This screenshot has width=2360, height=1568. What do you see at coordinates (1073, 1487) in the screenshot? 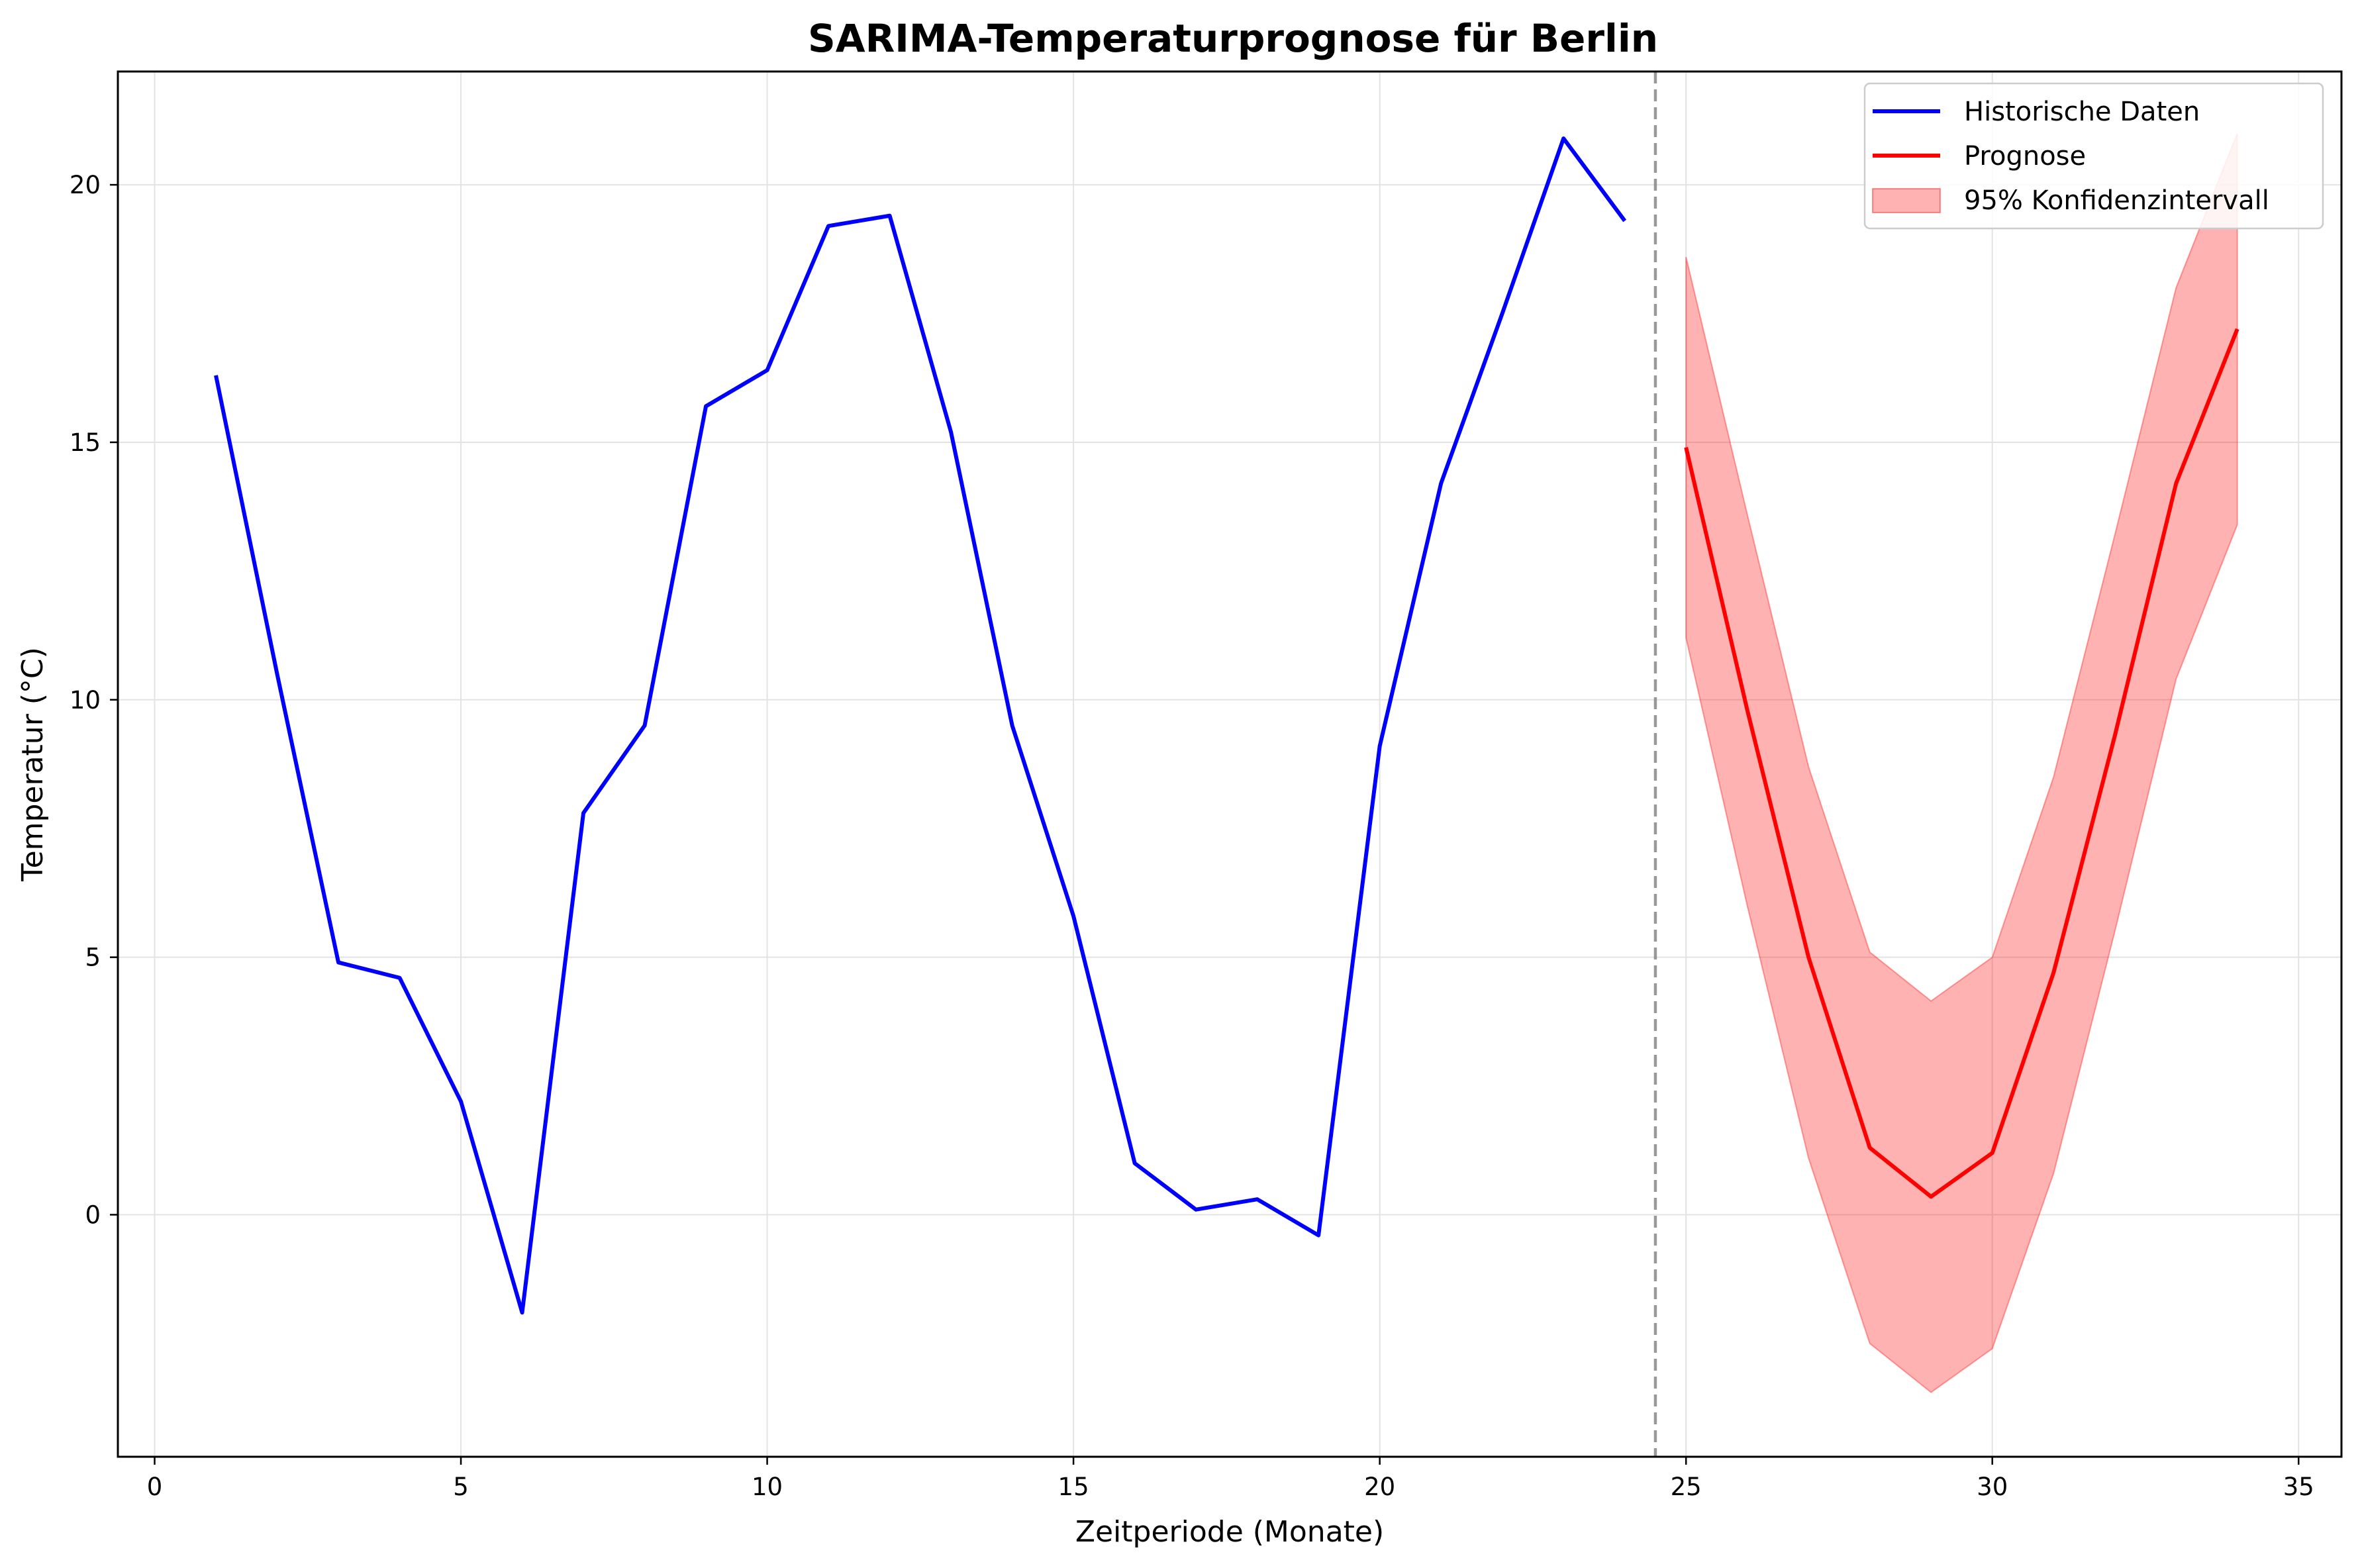
I see `x-tick-label: 15` at bounding box center [1073, 1487].